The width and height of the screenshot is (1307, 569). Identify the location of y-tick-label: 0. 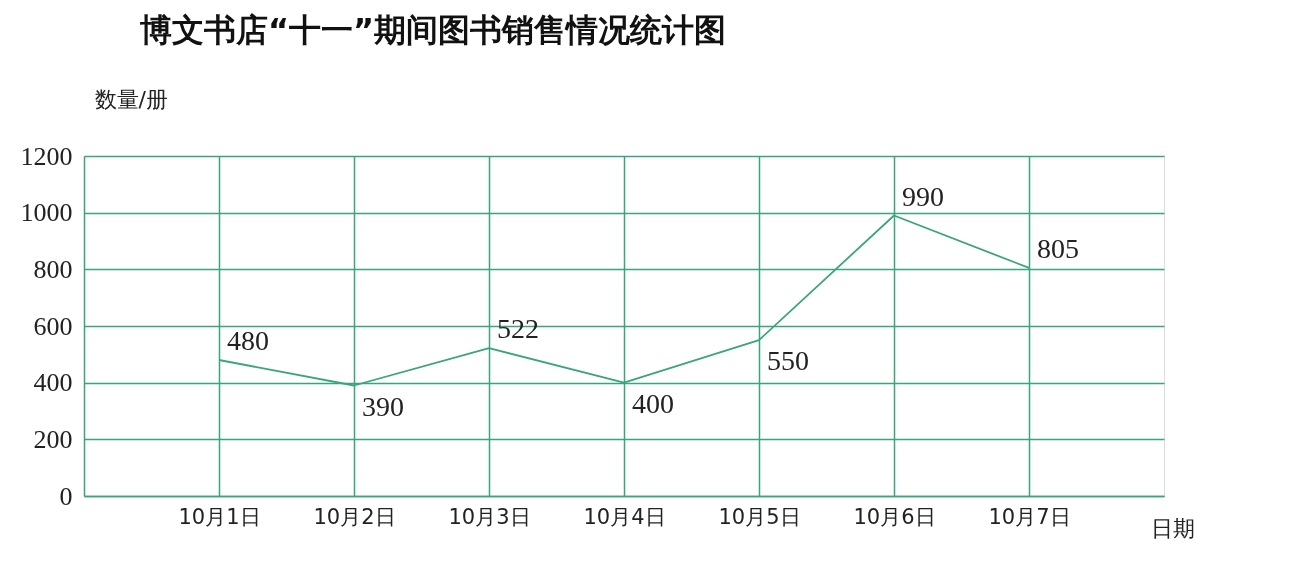
(66, 496).